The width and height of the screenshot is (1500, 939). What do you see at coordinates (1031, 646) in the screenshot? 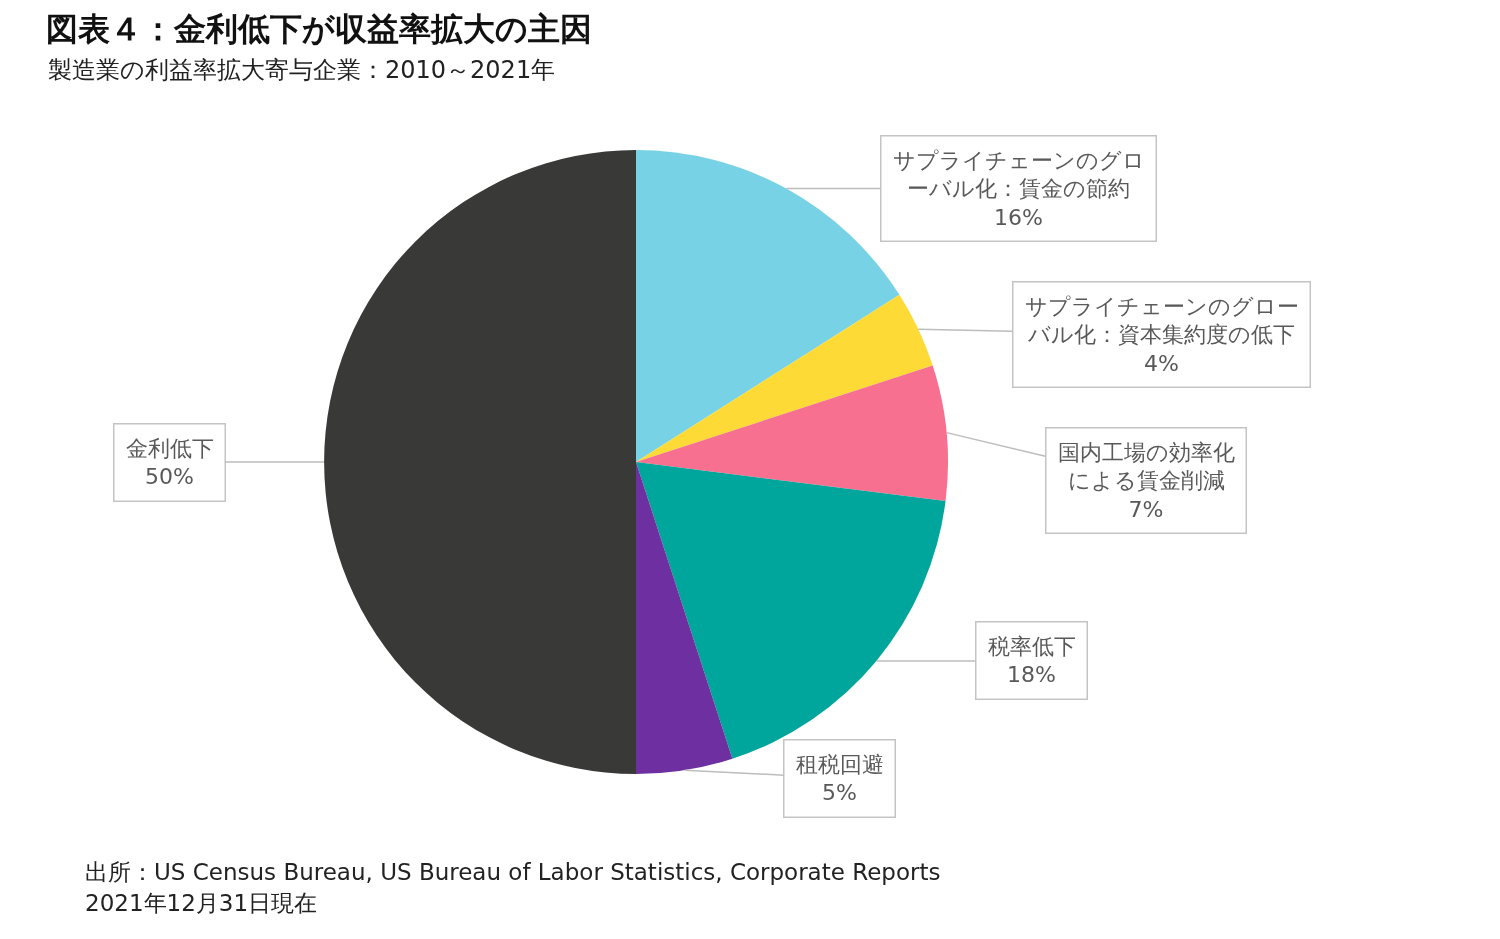
I see `slice-label: 税率低下` at bounding box center [1031, 646].